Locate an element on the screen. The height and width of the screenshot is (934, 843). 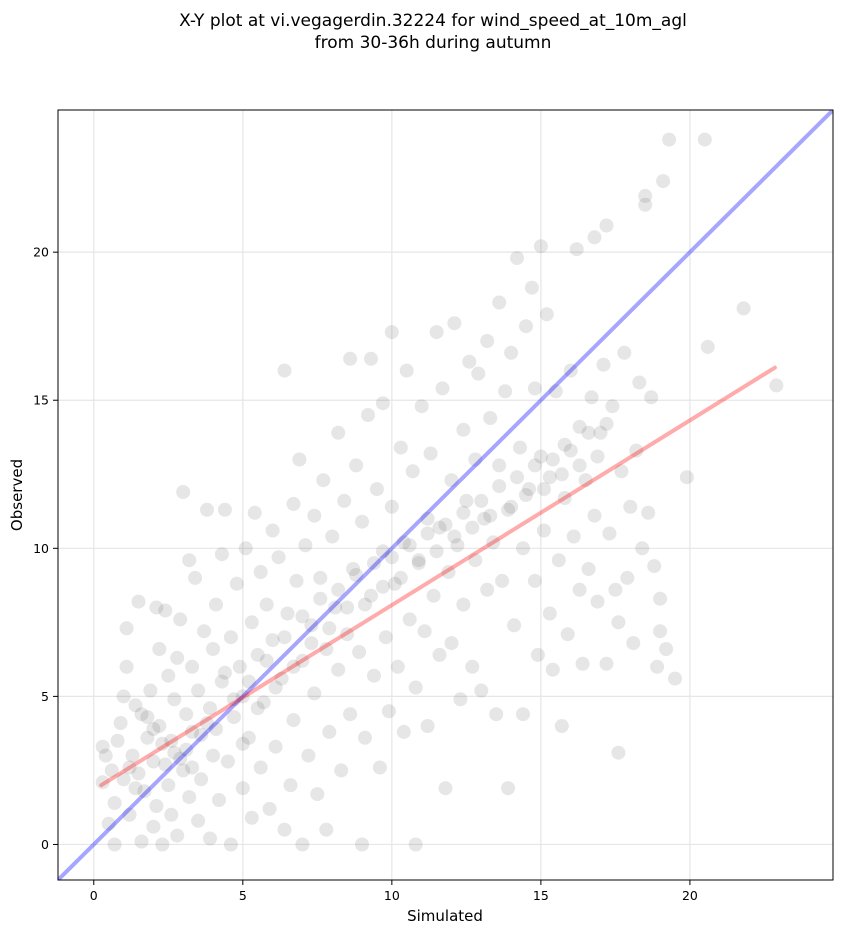
y-axis-ticks: 0 5 10 15 20 is located at coordinates (45, 548).